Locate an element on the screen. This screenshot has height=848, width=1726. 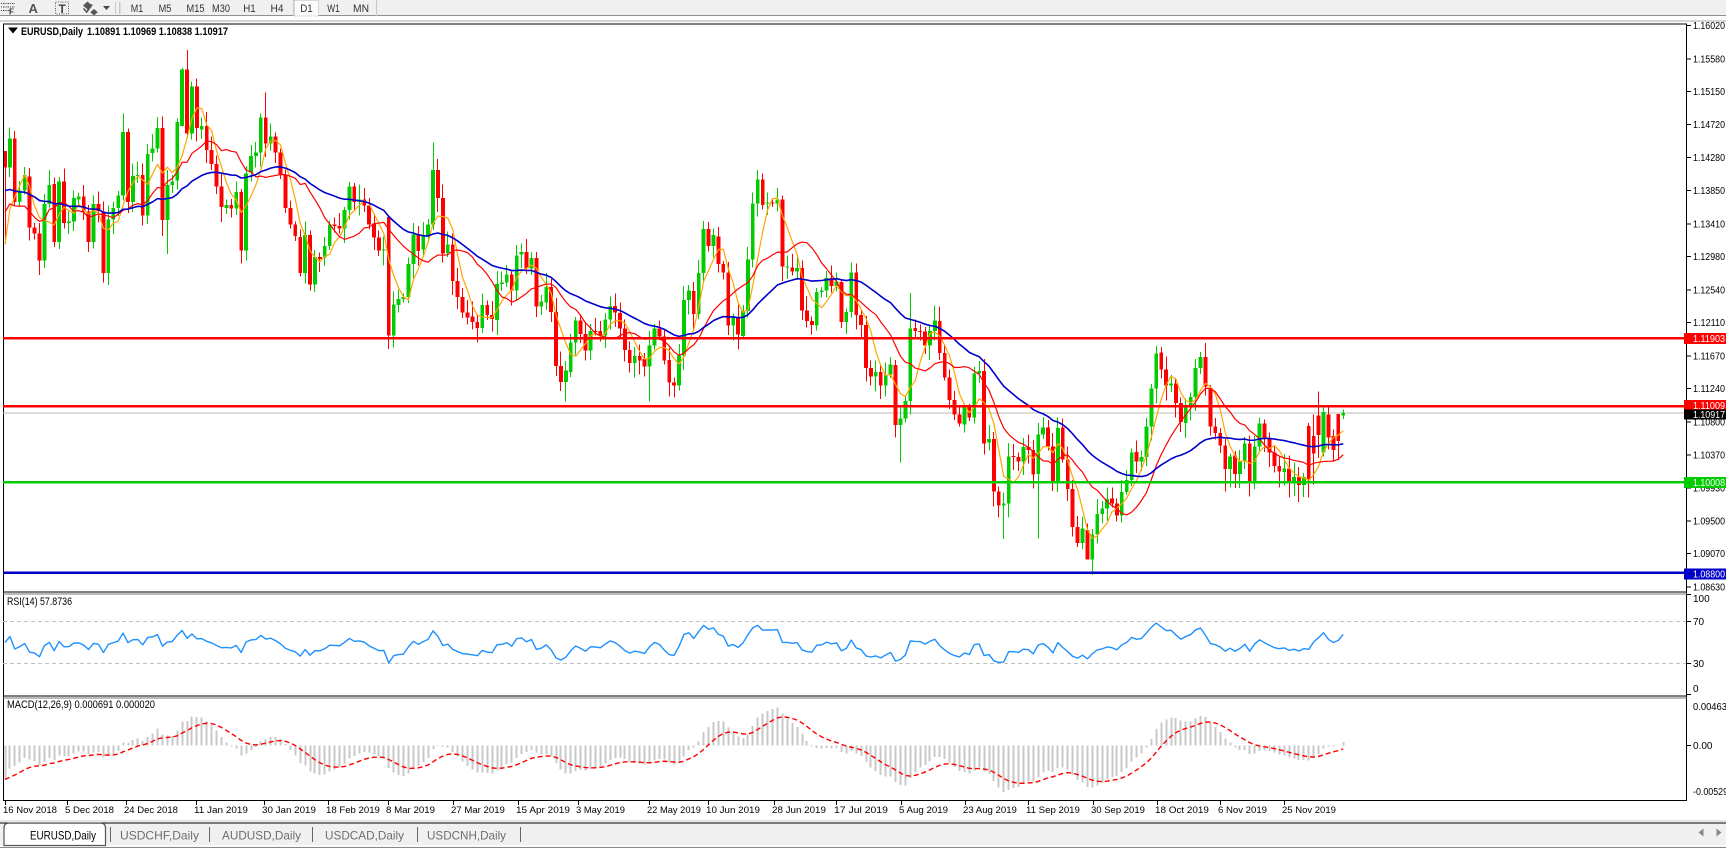
svg-text: 1.10800 is located at coordinates (1709, 423).